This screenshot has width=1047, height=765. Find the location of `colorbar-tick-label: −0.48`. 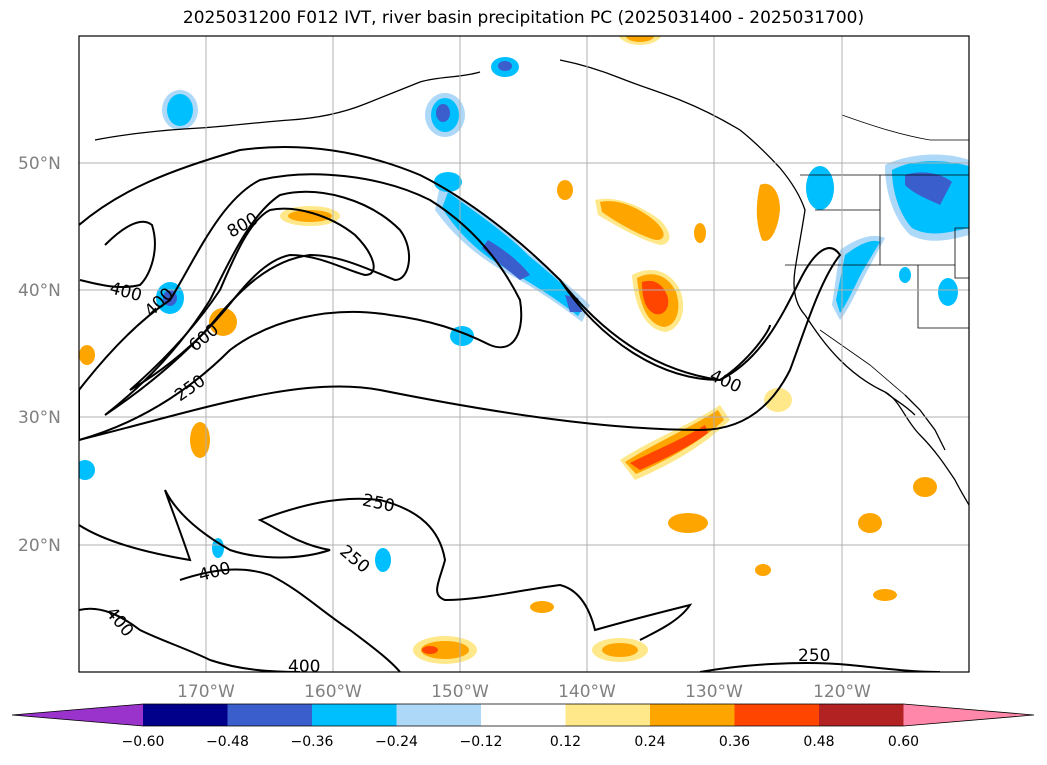

colorbar-tick-label: −0.48 is located at coordinates (227, 742).